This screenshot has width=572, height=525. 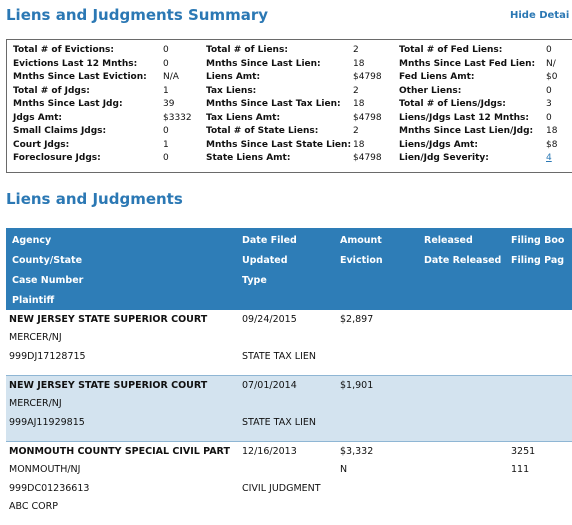 I want to click on summary-label: Mnths Since Last Fed Lien:, so click(x=467, y=63).